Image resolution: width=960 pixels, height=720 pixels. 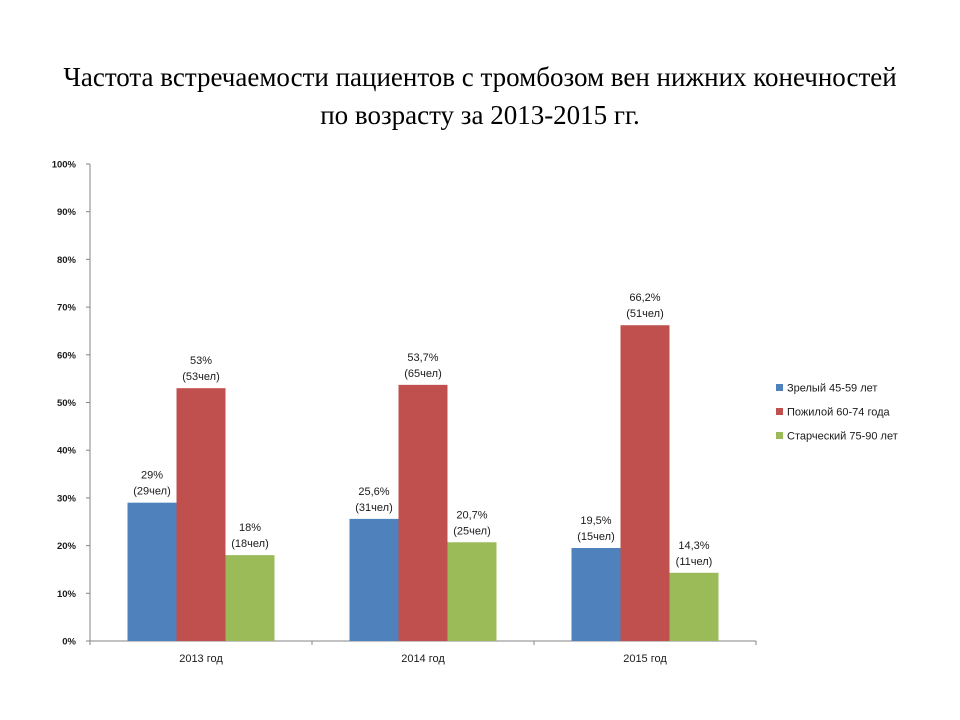 I want to click on data-label-percent: 14,3%, so click(x=693, y=546).